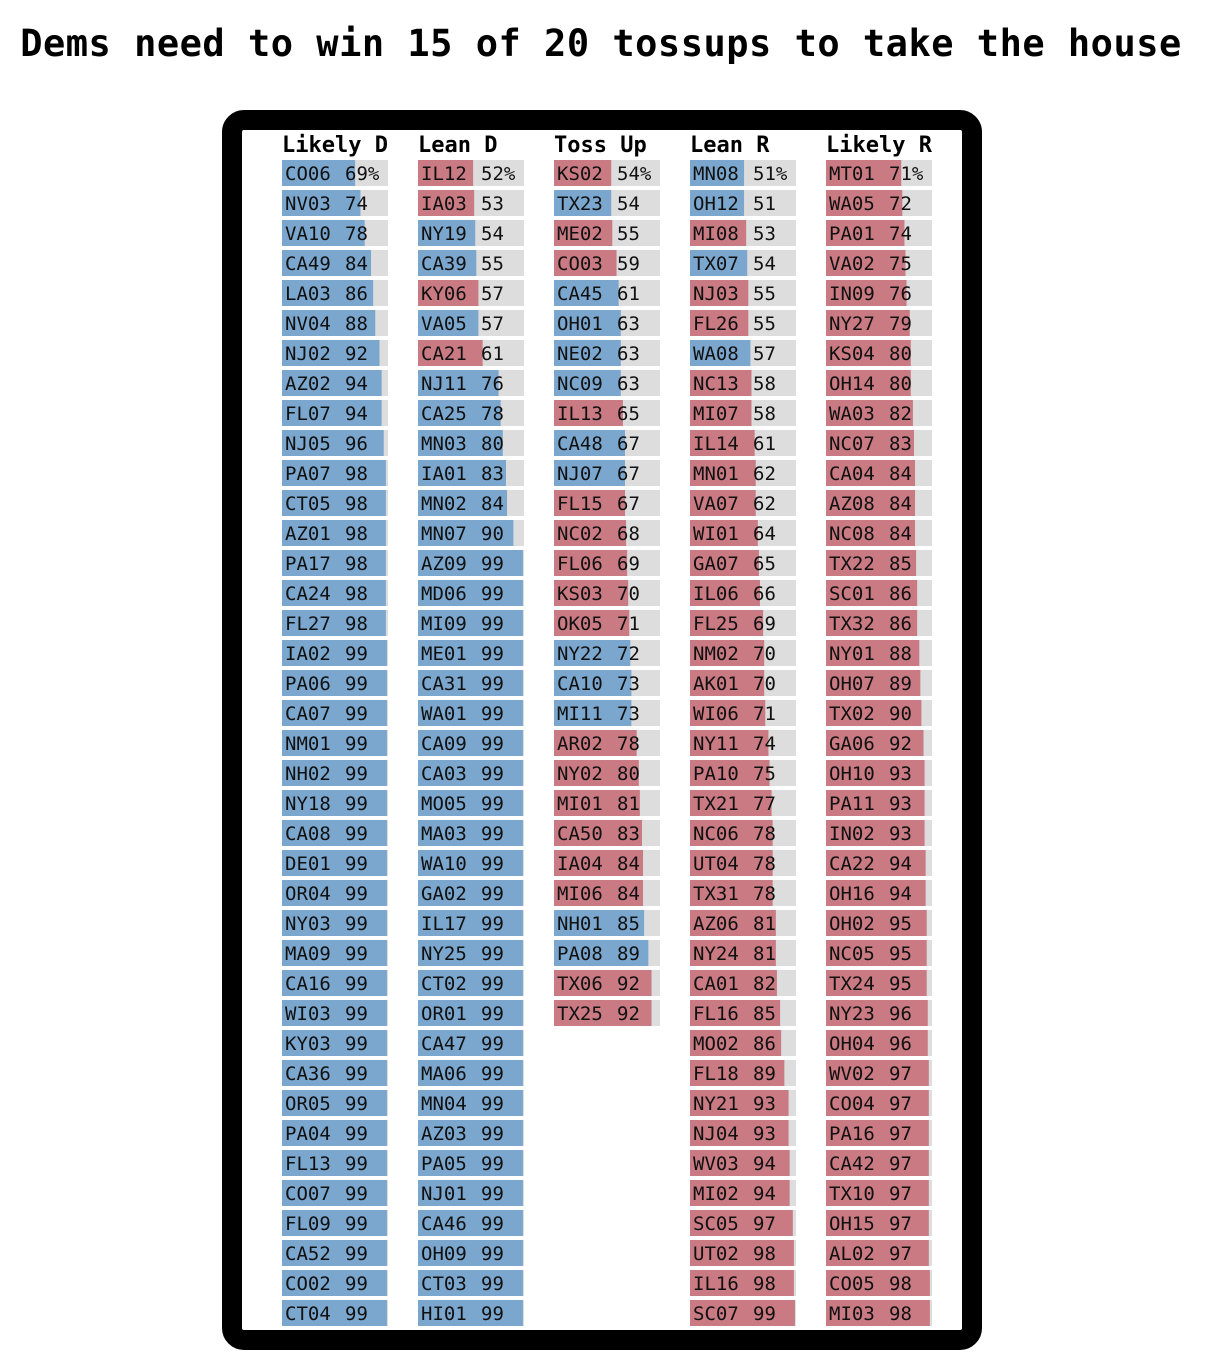 The image size is (1228, 1362). I want to click on bar-value-ny19: 54, so click(492, 234).